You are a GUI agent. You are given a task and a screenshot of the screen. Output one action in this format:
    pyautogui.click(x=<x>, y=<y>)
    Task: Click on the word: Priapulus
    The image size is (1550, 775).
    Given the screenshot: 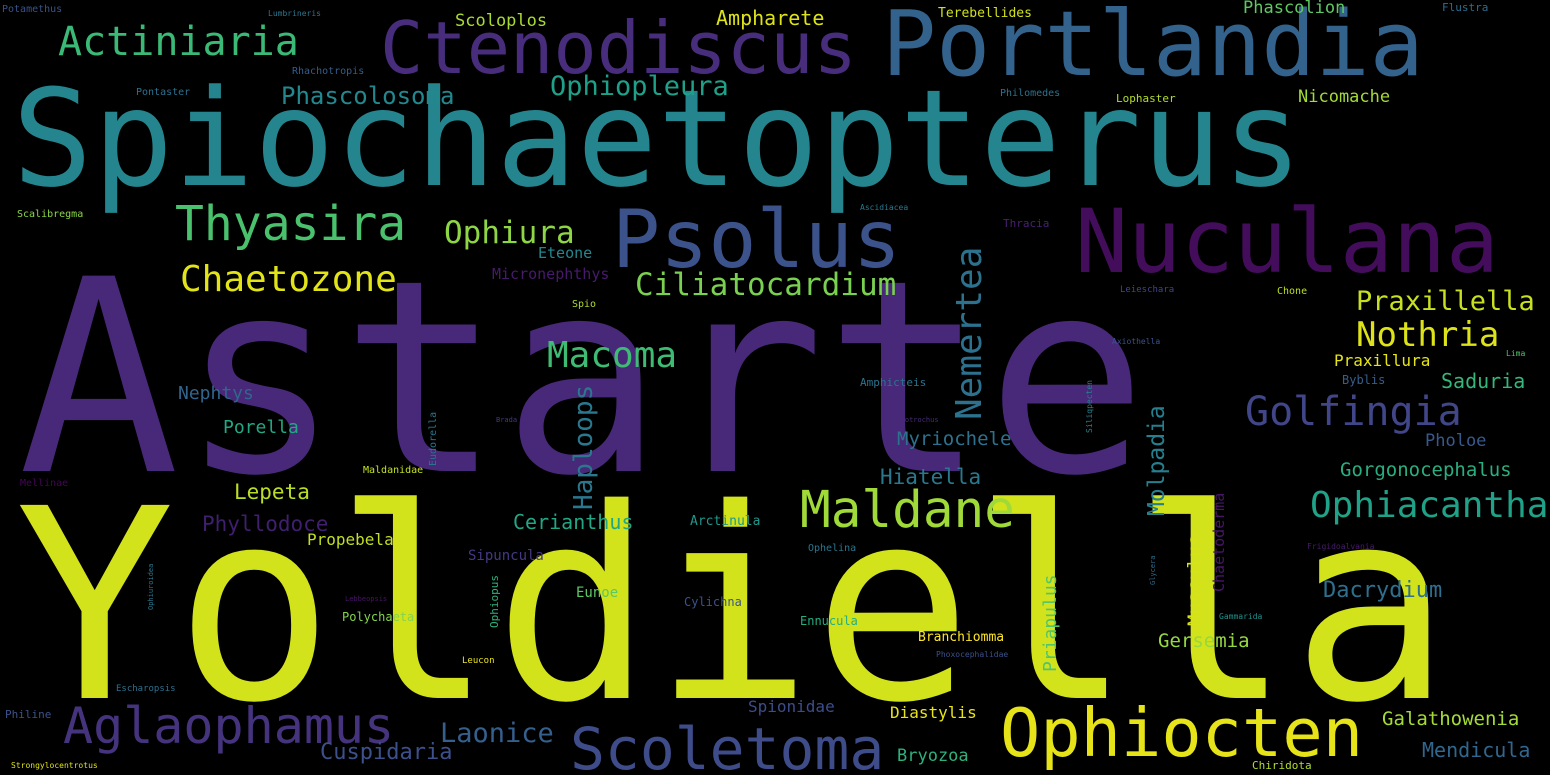 What is the action you would take?
    pyautogui.click(x=1050, y=623)
    